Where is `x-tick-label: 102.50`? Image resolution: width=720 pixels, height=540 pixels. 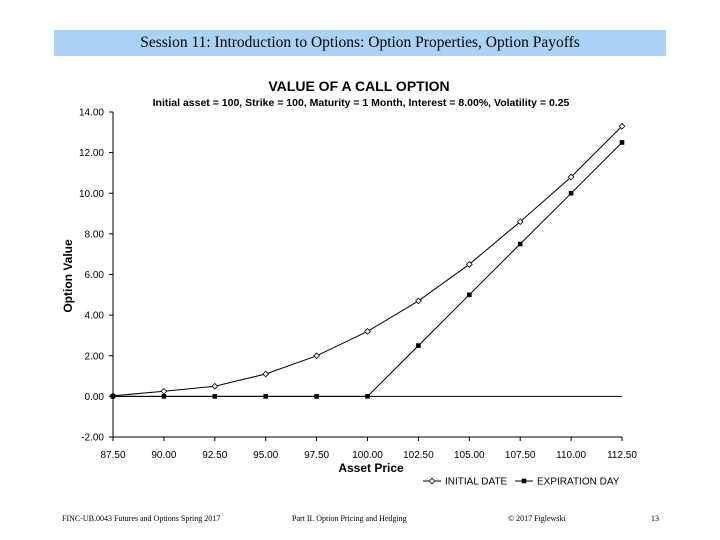 x-tick-label: 102.50 is located at coordinates (418, 455).